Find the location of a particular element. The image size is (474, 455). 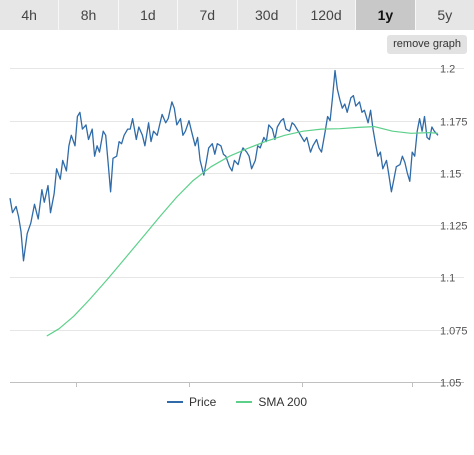

tab-30d: 30d is located at coordinates (267, 15).